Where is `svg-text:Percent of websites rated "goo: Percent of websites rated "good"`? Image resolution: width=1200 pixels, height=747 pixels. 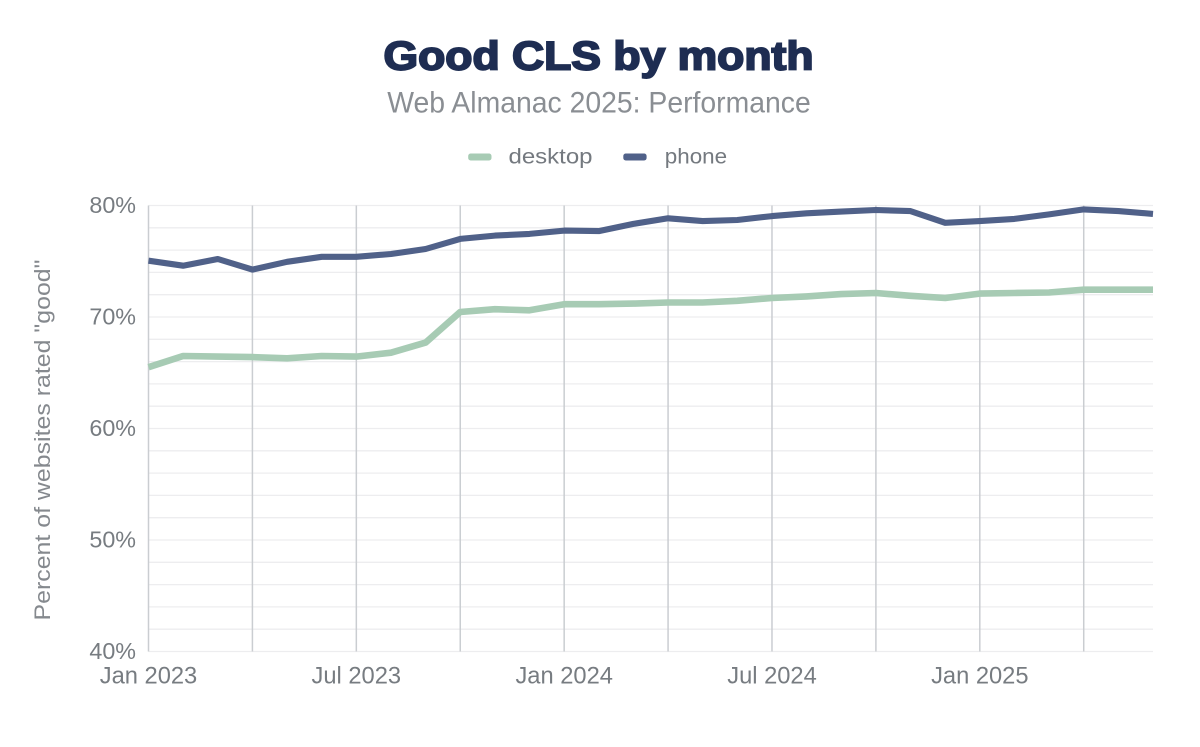 svg-text:Percent of websites rated "goo: Percent of websites rated "good" is located at coordinates (42, 440).